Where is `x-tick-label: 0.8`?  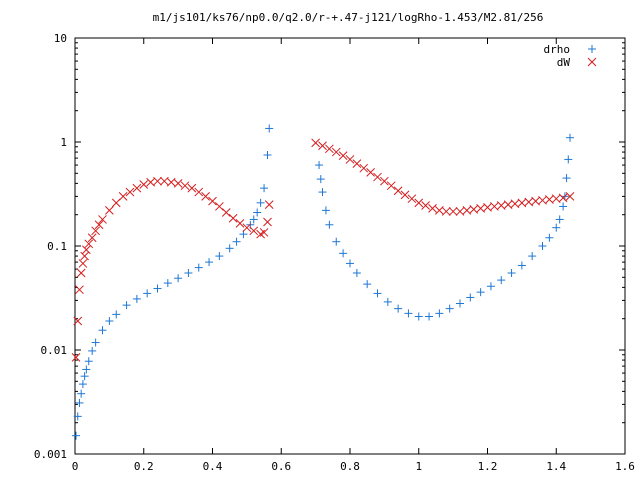 x-tick-label: 0.8 is located at coordinates (350, 466).